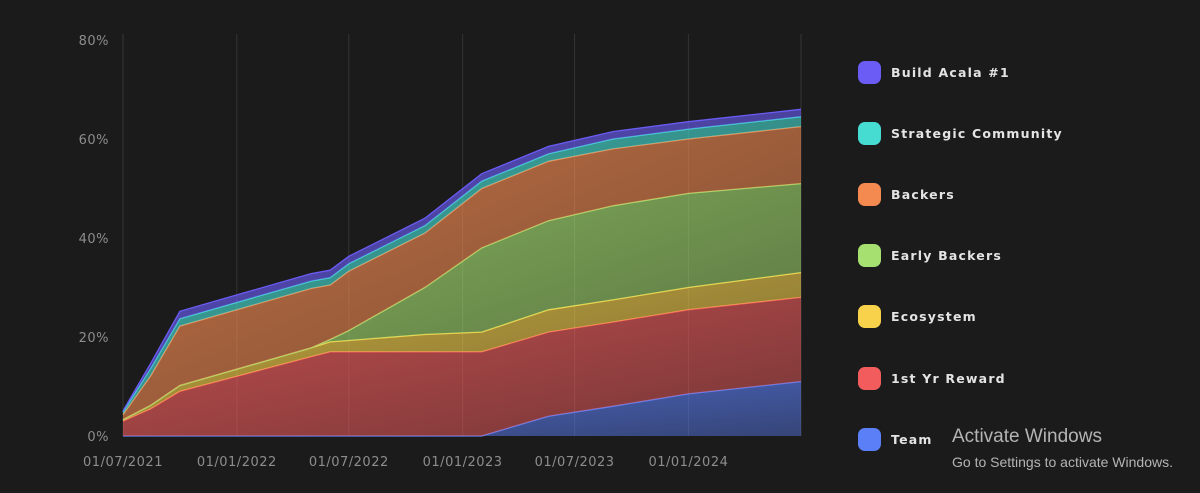 The height and width of the screenshot is (493, 1200). I want to click on y-tick-label: 20%, so click(94, 338).